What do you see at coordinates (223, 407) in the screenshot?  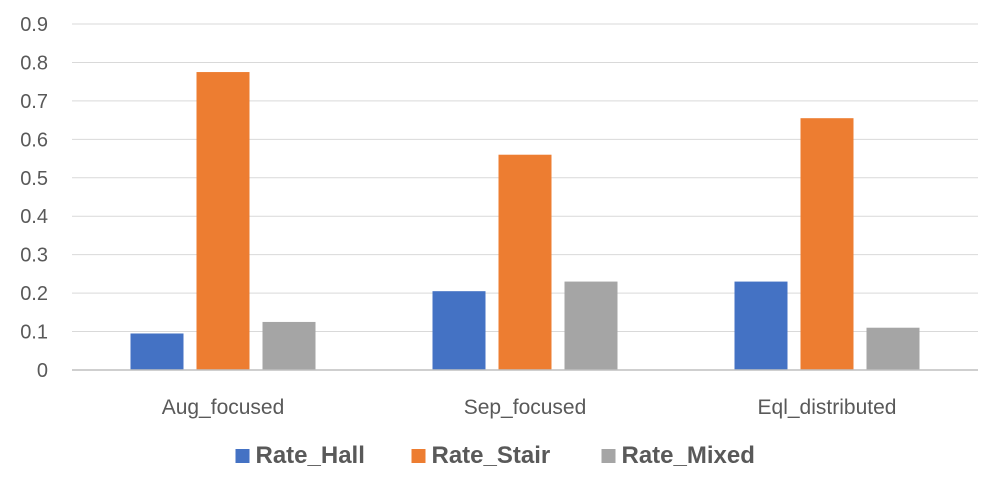 I see `x-category-label: Aug_focused` at bounding box center [223, 407].